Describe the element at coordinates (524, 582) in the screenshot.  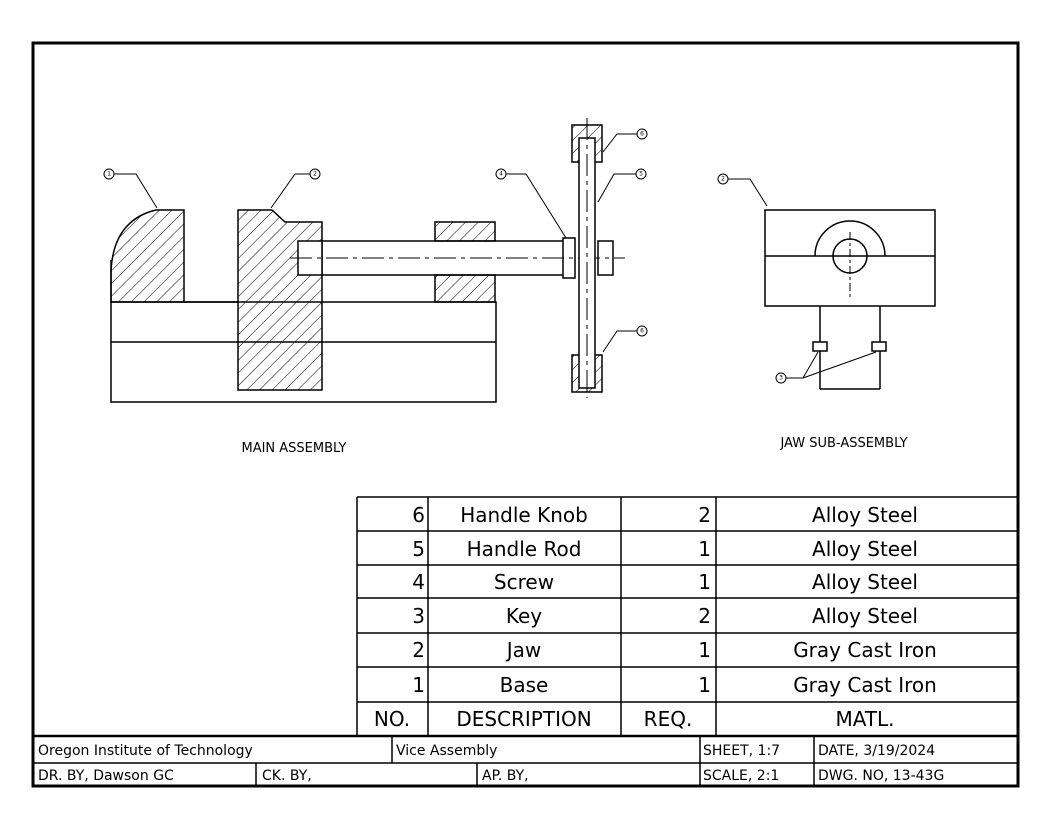
I see `parts-row-description: Screw` at that location.